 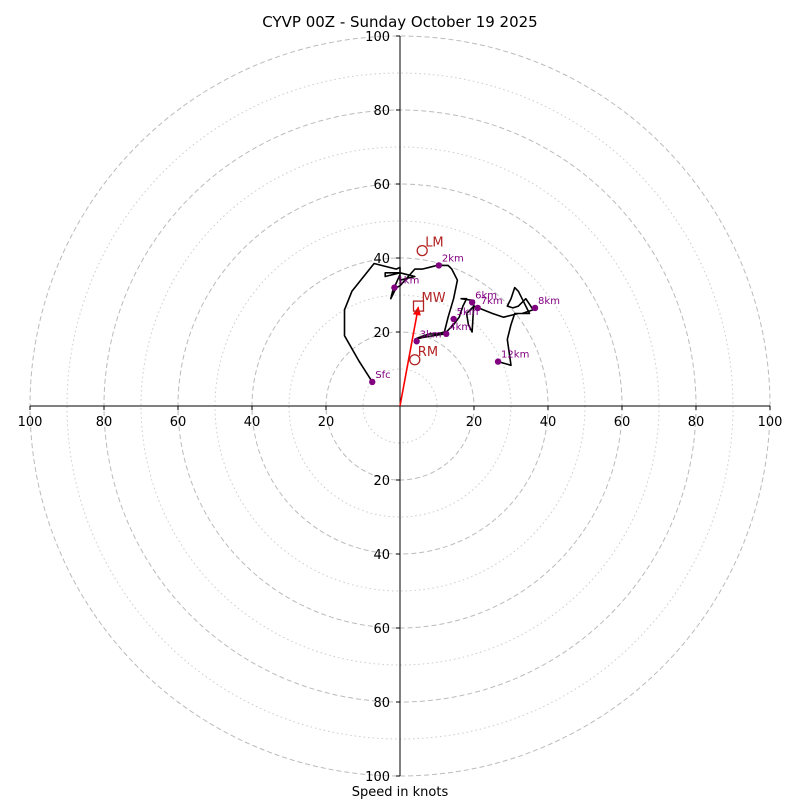 What do you see at coordinates (434, 243) in the screenshot?
I see `storm-motion-label: LM` at bounding box center [434, 243].